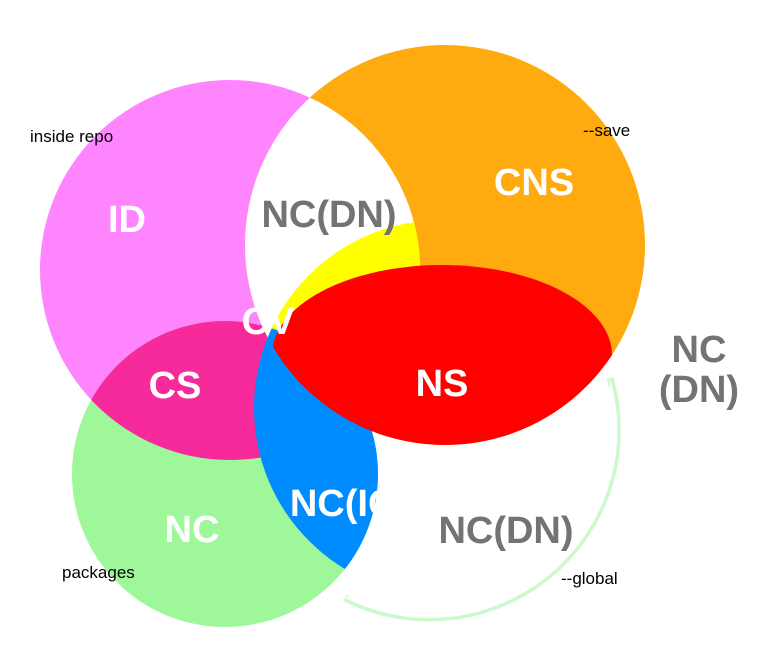 Image resolution: width=762 pixels, height=660 pixels. What do you see at coordinates (350, 504) in the screenshot?
I see `label-nc-ig: NC(IG)` at bounding box center [350, 504].